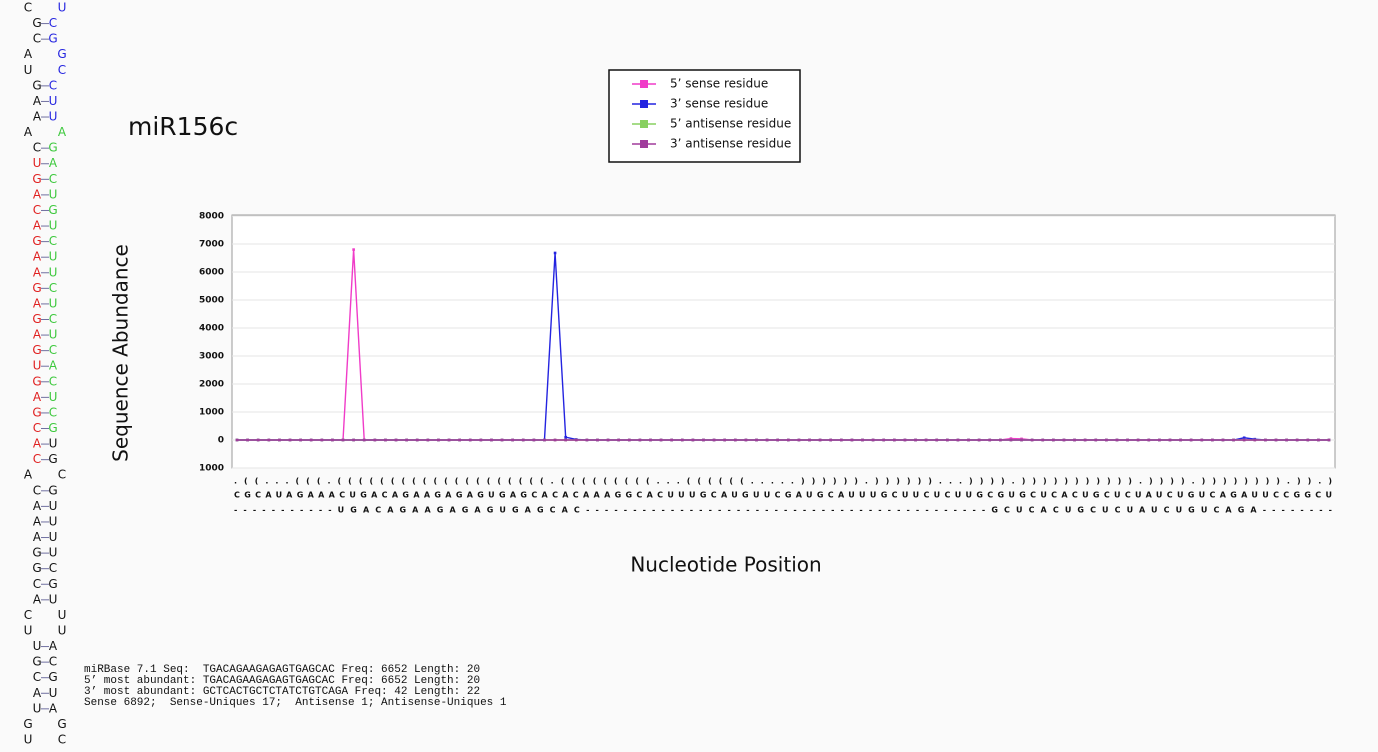  Describe the element at coordinates (211, 329) in the screenshot. I see `y-tick-label: 4000` at that location.